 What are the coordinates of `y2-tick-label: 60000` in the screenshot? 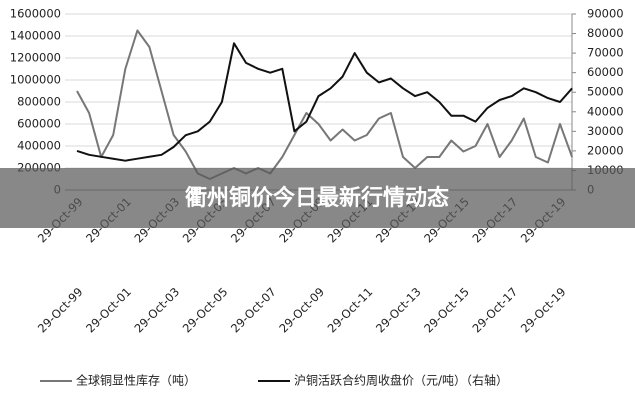 It's located at (605, 72).